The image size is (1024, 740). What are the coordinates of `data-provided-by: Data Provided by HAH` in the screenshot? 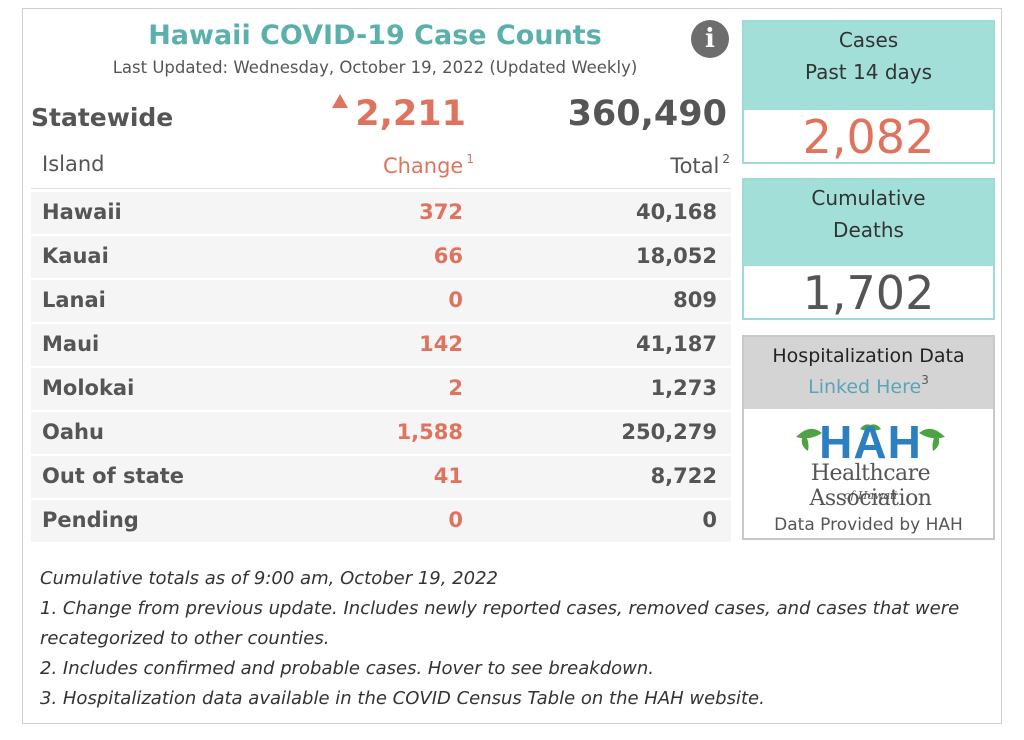 It's located at (868, 525).